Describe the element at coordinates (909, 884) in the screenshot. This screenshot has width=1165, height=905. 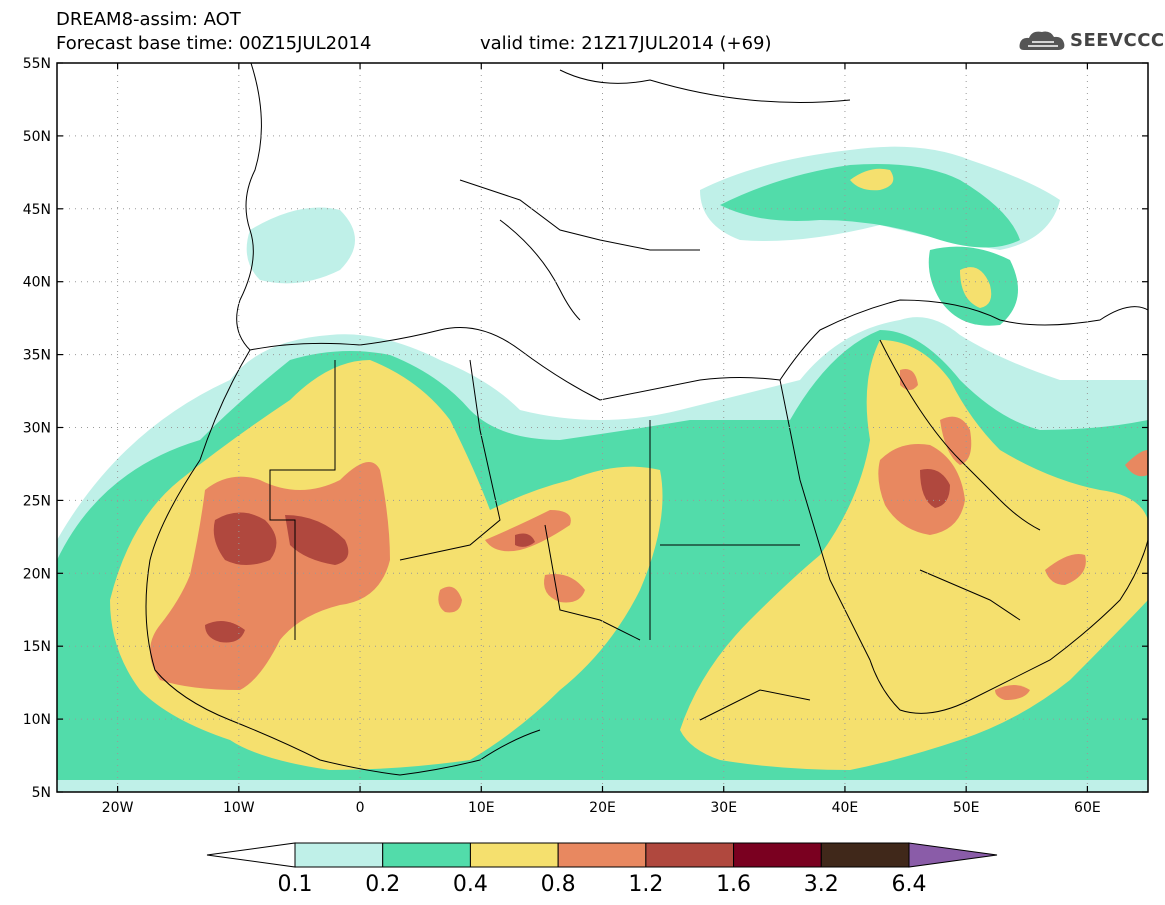
I see `colorbar-label: 6.4` at that location.